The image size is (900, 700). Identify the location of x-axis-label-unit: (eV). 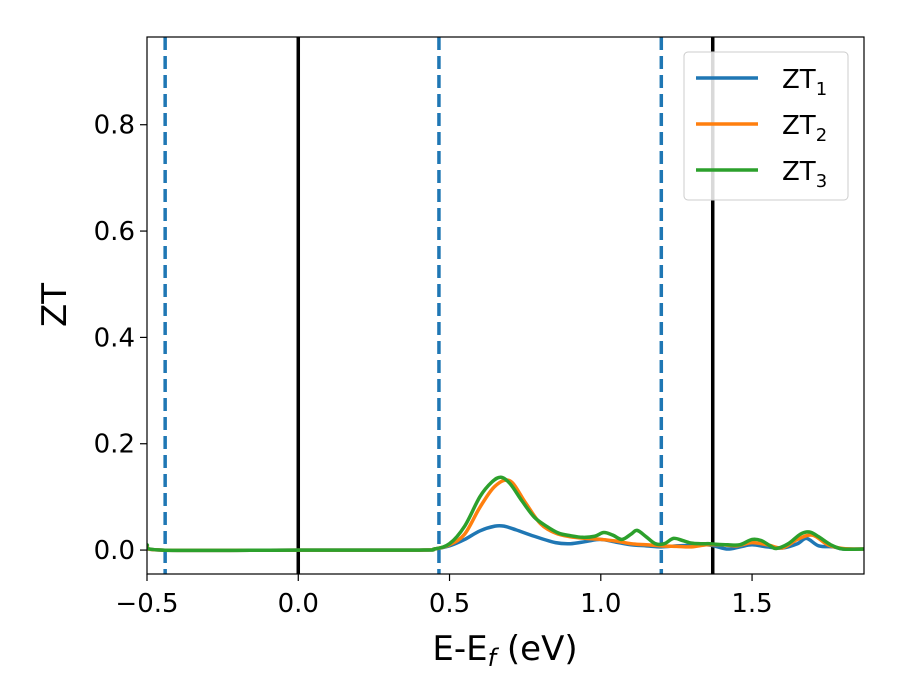
(537, 649).